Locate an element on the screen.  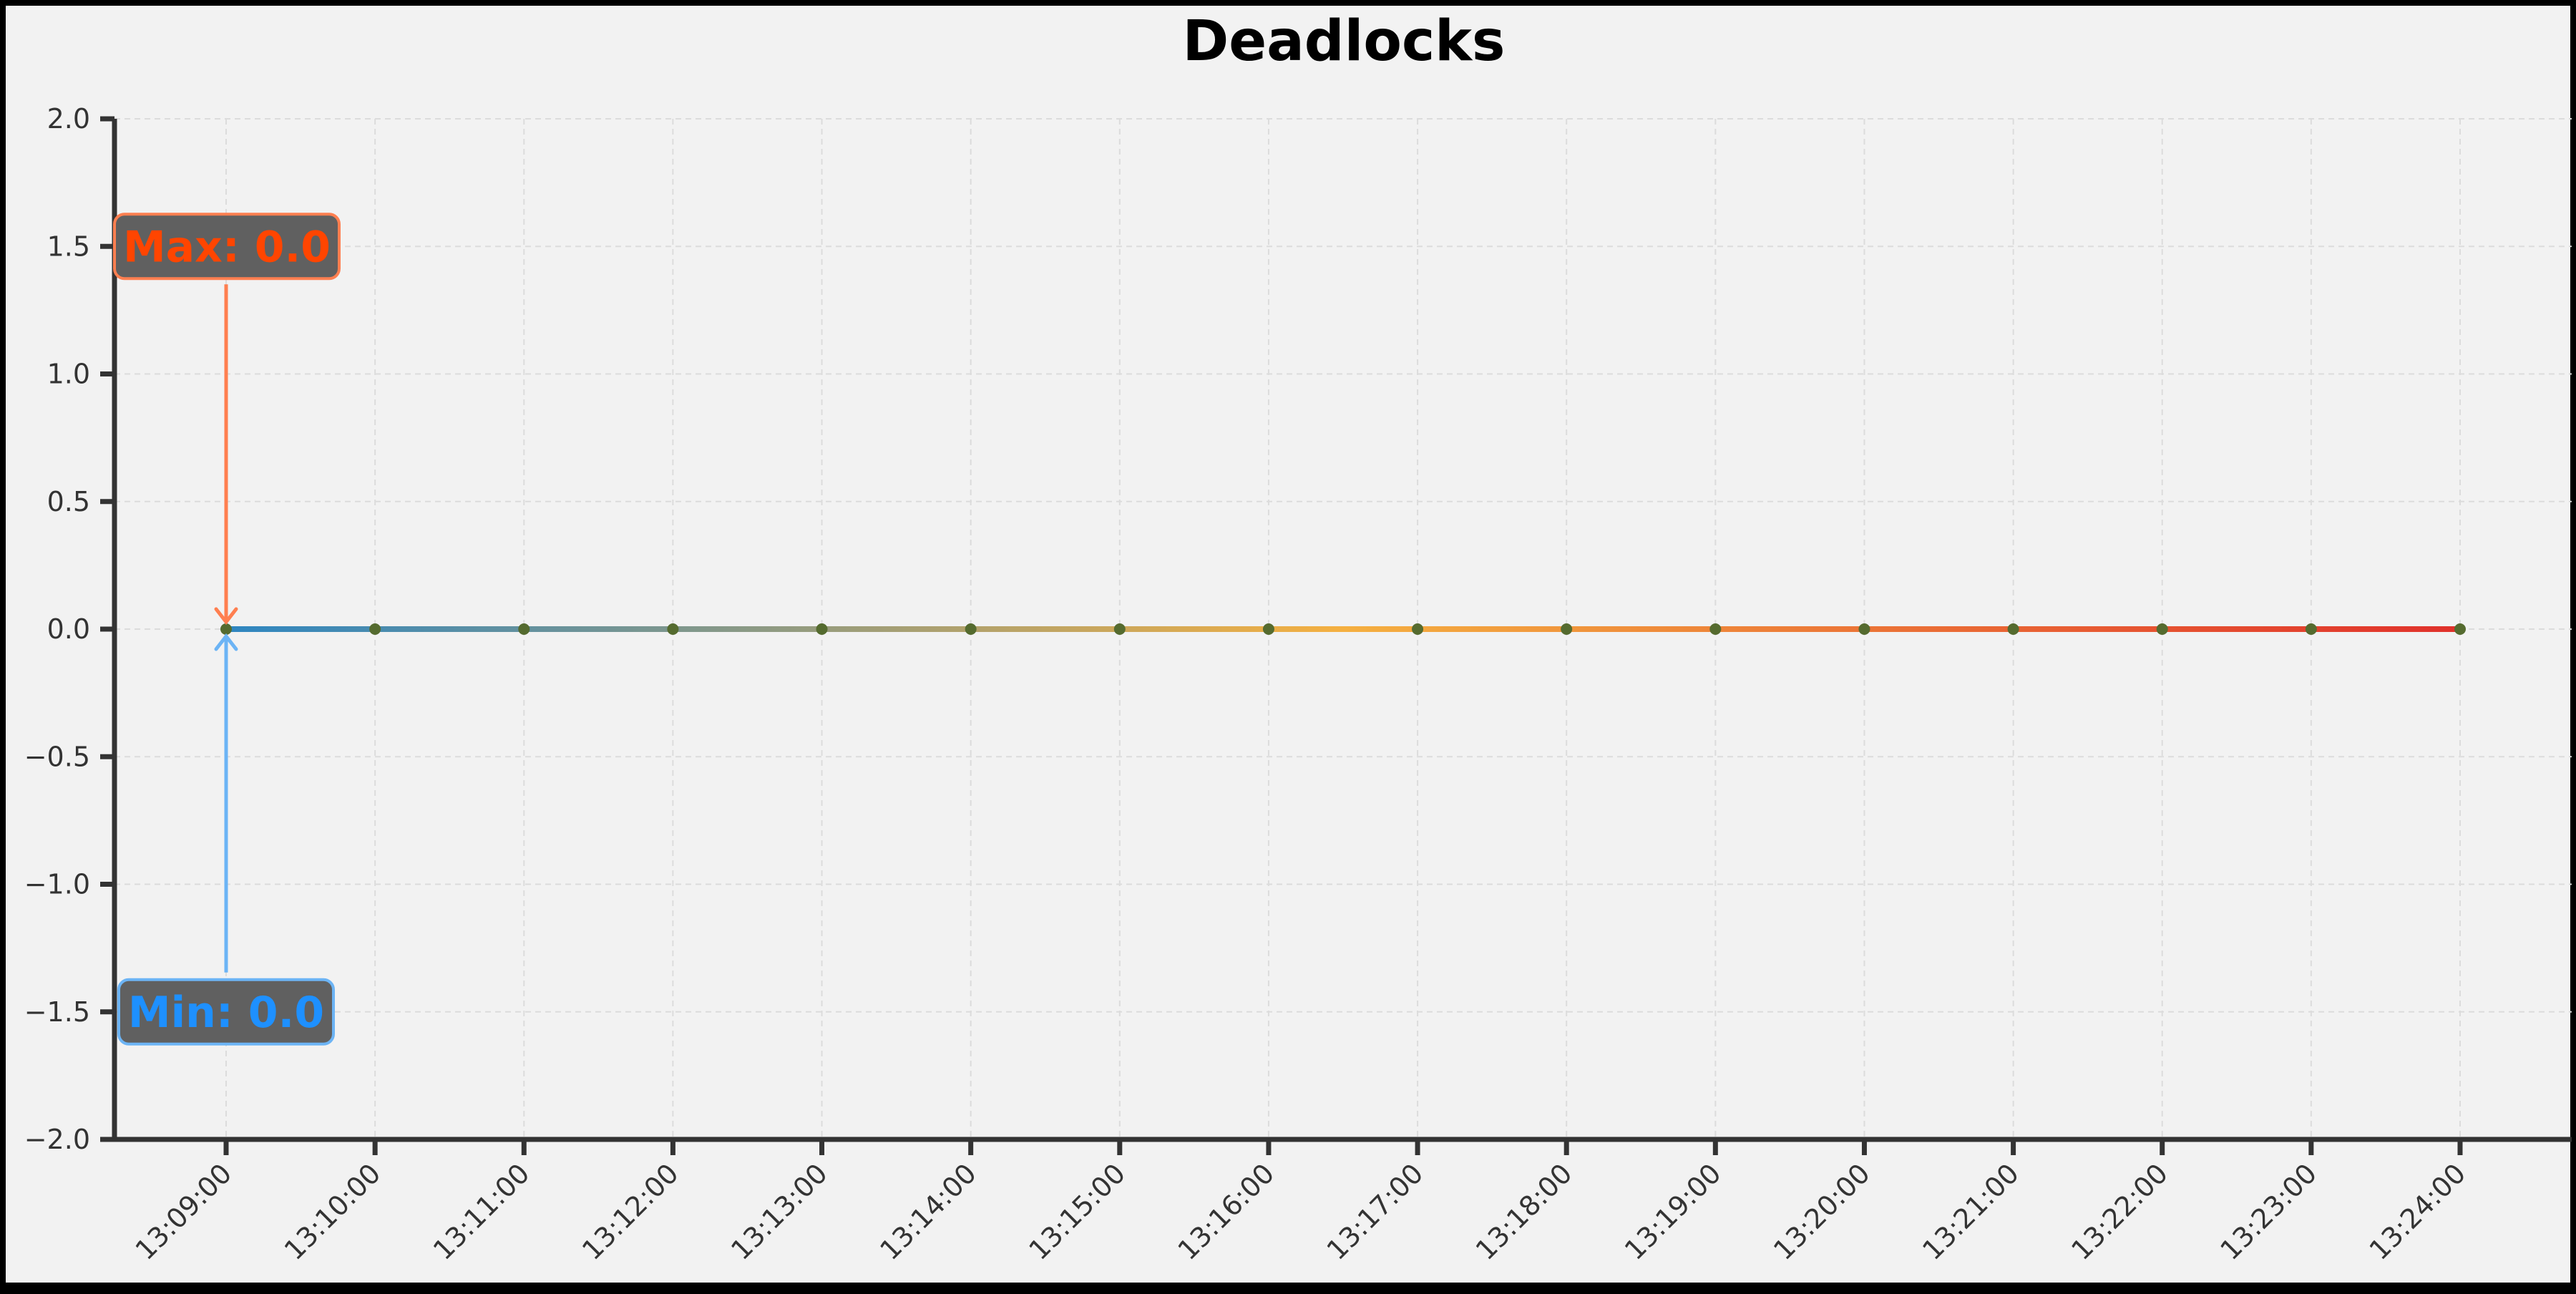
y-axis-ticks: 2.0 1.5 1.0 0.5 0.0 −0.5 −1.0 −1.5 −2.0 is located at coordinates (69, 629).